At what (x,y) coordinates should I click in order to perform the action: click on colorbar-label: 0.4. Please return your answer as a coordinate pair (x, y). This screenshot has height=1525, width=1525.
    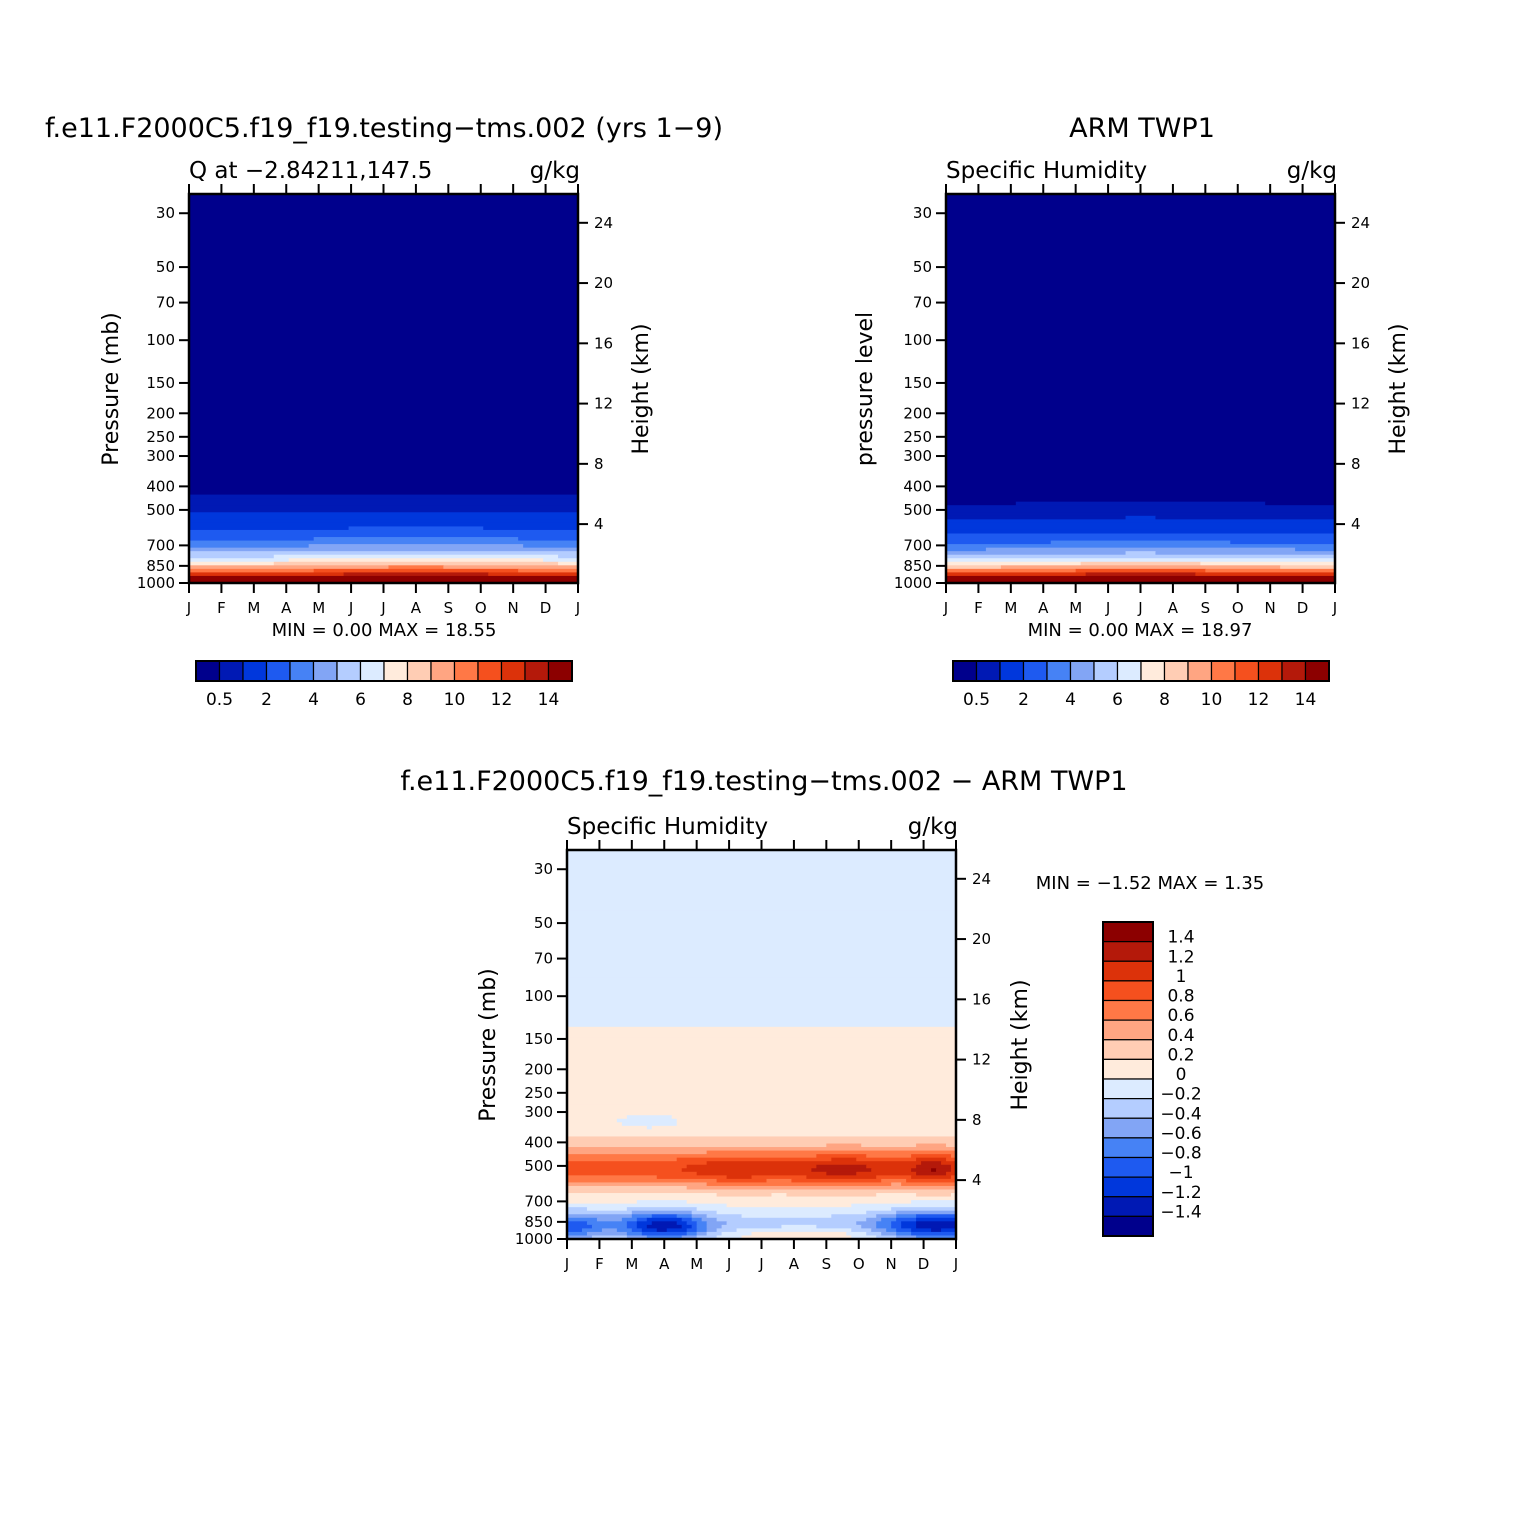
    Looking at the image, I should click on (1180, 1036).